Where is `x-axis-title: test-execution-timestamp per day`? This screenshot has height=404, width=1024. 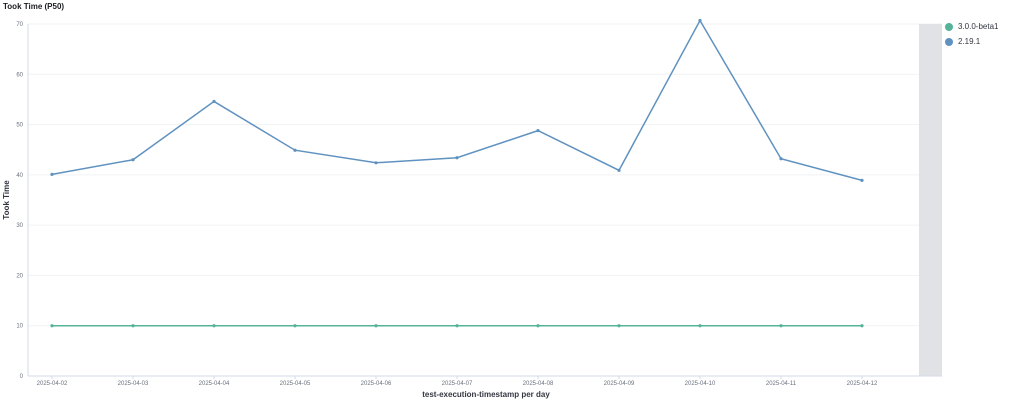 x-axis-title: test-execution-timestamp per day is located at coordinates (486, 394).